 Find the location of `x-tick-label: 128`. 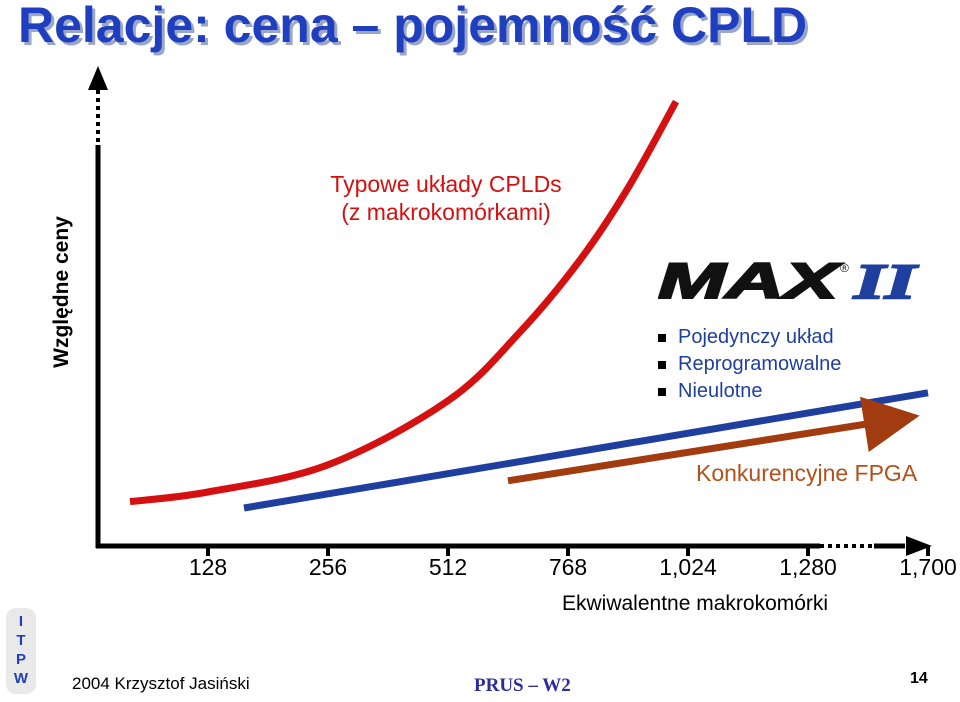

x-tick-label: 128 is located at coordinates (208, 567).